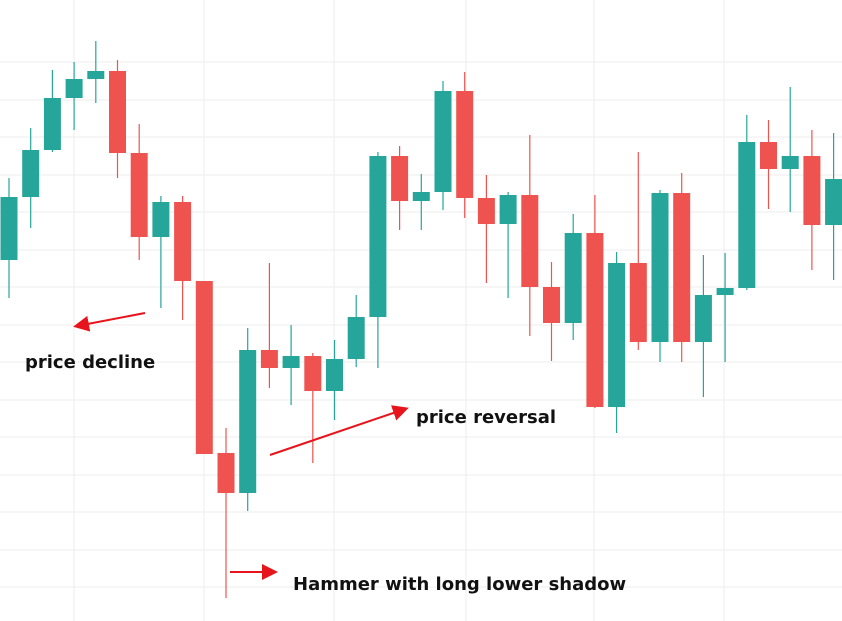  Describe the element at coordinates (459, 584) in the screenshot. I see `annotation: Hammer with long lower shadow` at that location.